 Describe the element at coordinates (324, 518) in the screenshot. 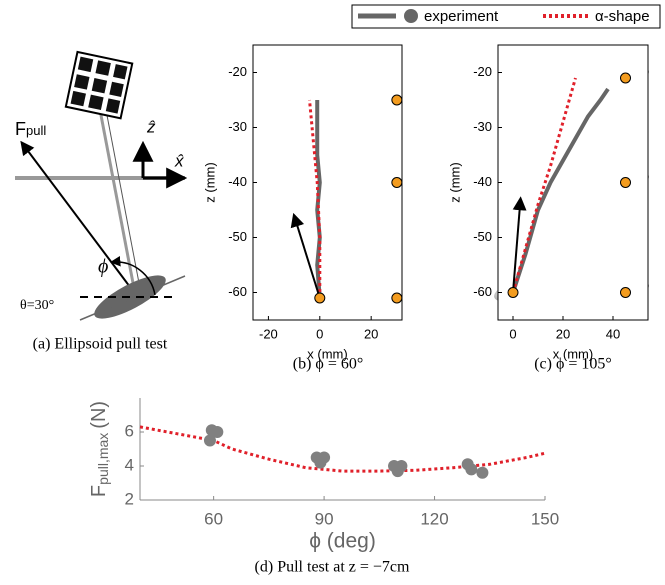

I see `x-tick-label: 90` at that location.